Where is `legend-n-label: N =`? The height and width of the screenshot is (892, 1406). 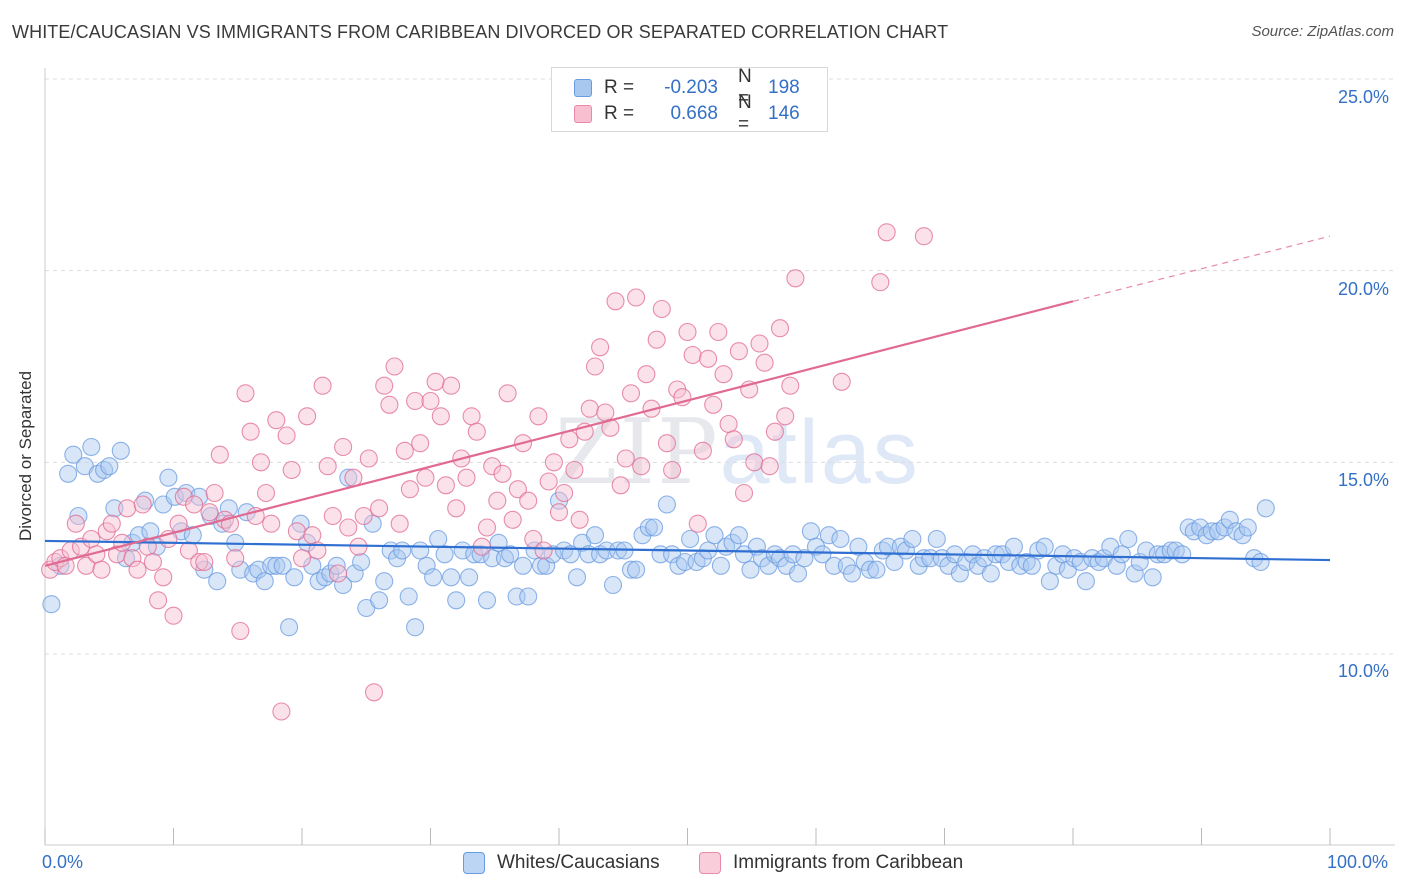 legend-n-label: N = is located at coordinates (745, 113).